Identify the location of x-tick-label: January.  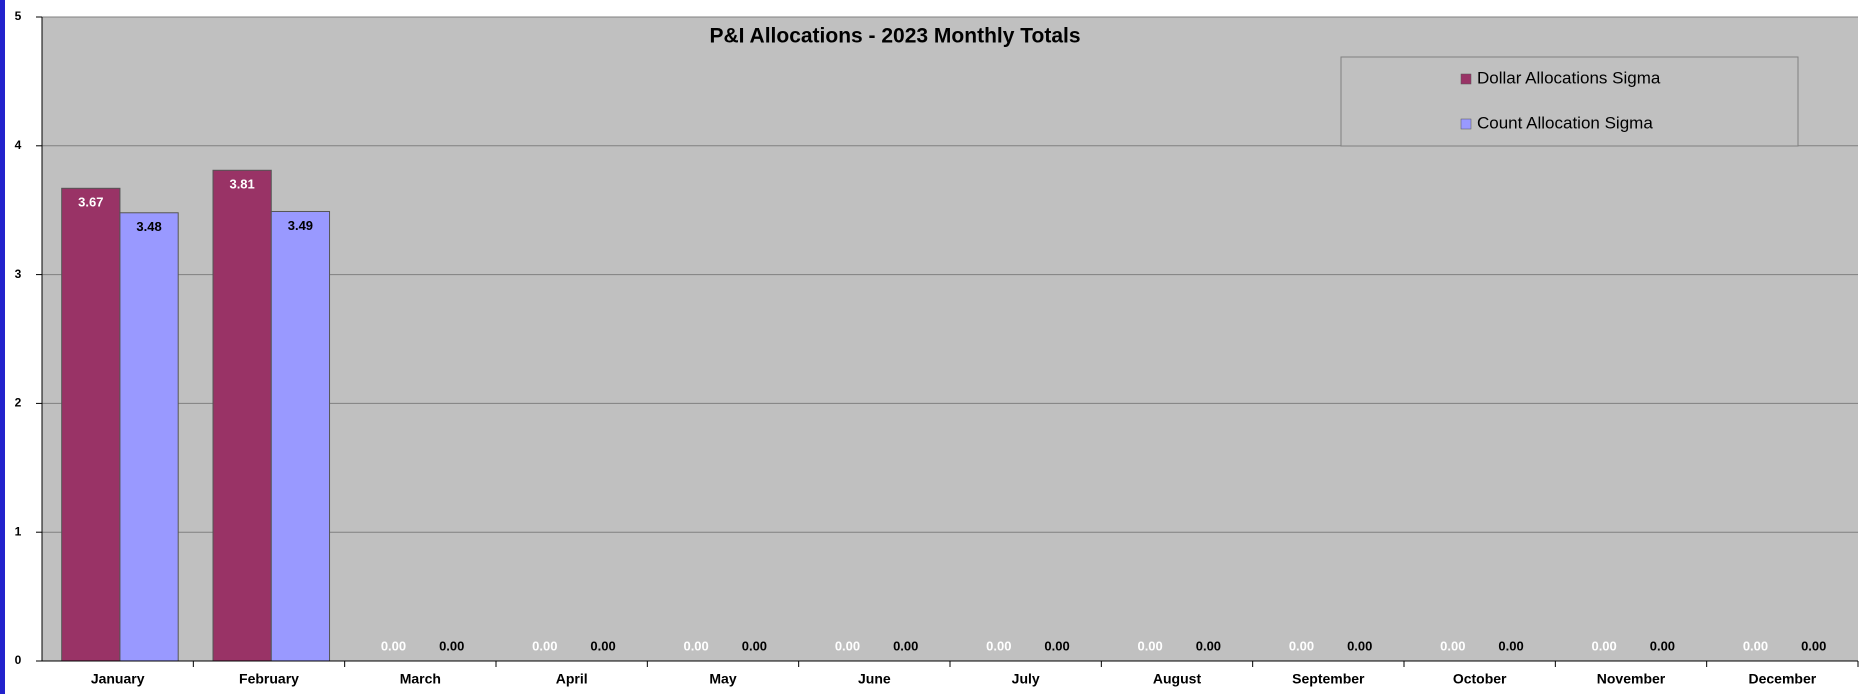
(118, 679).